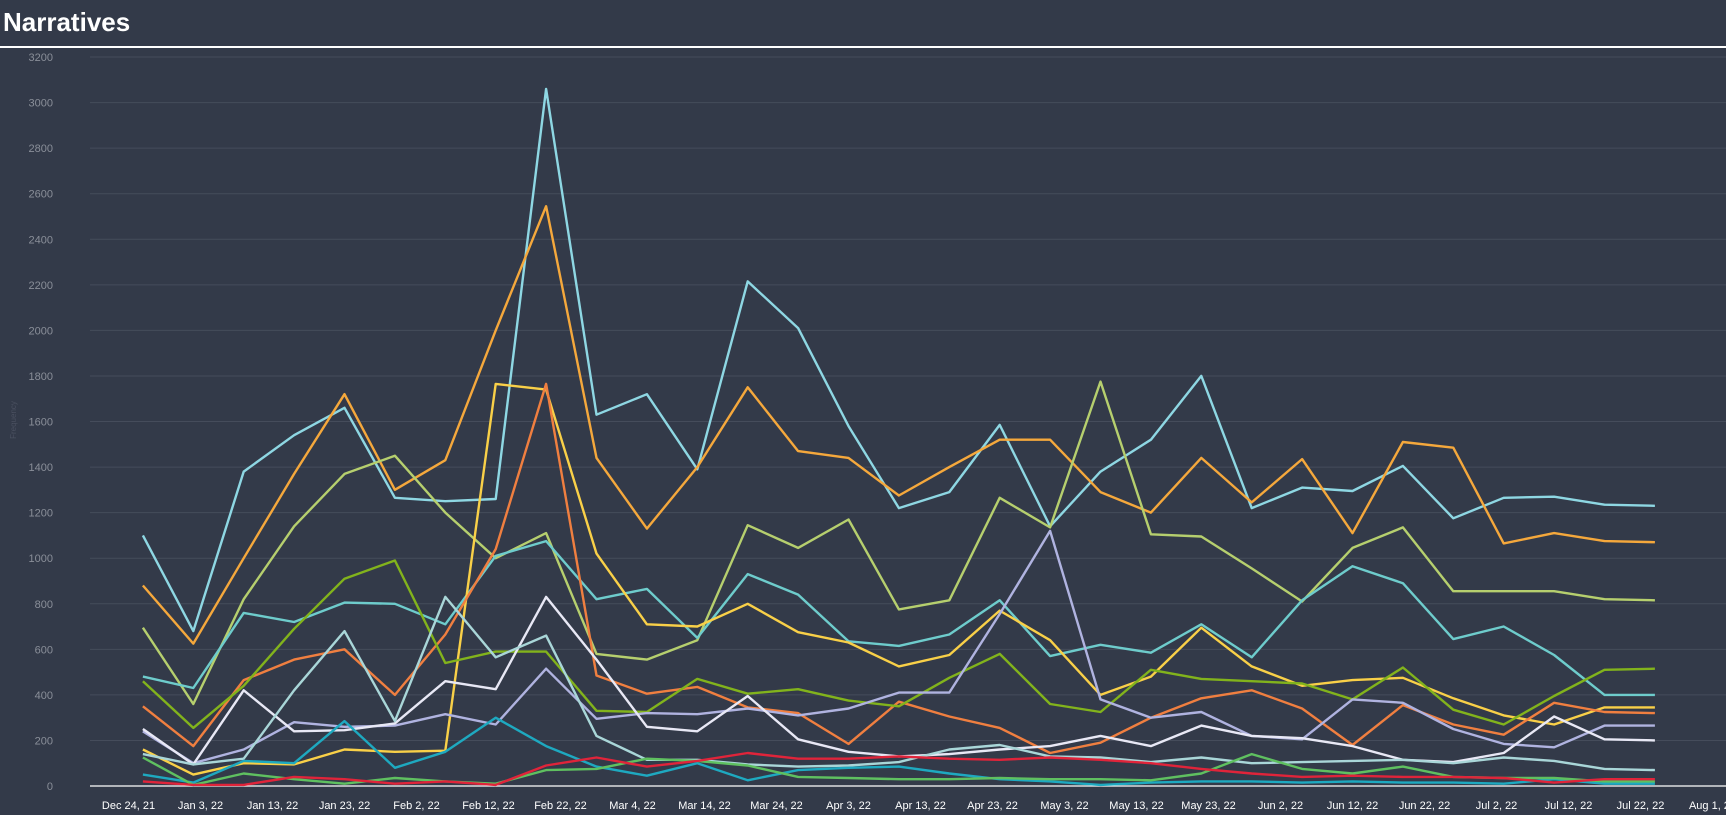 This screenshot has height=815, width=1726. I want to click on x-tick-label: Jun 2, 22, so click(1280, 806).